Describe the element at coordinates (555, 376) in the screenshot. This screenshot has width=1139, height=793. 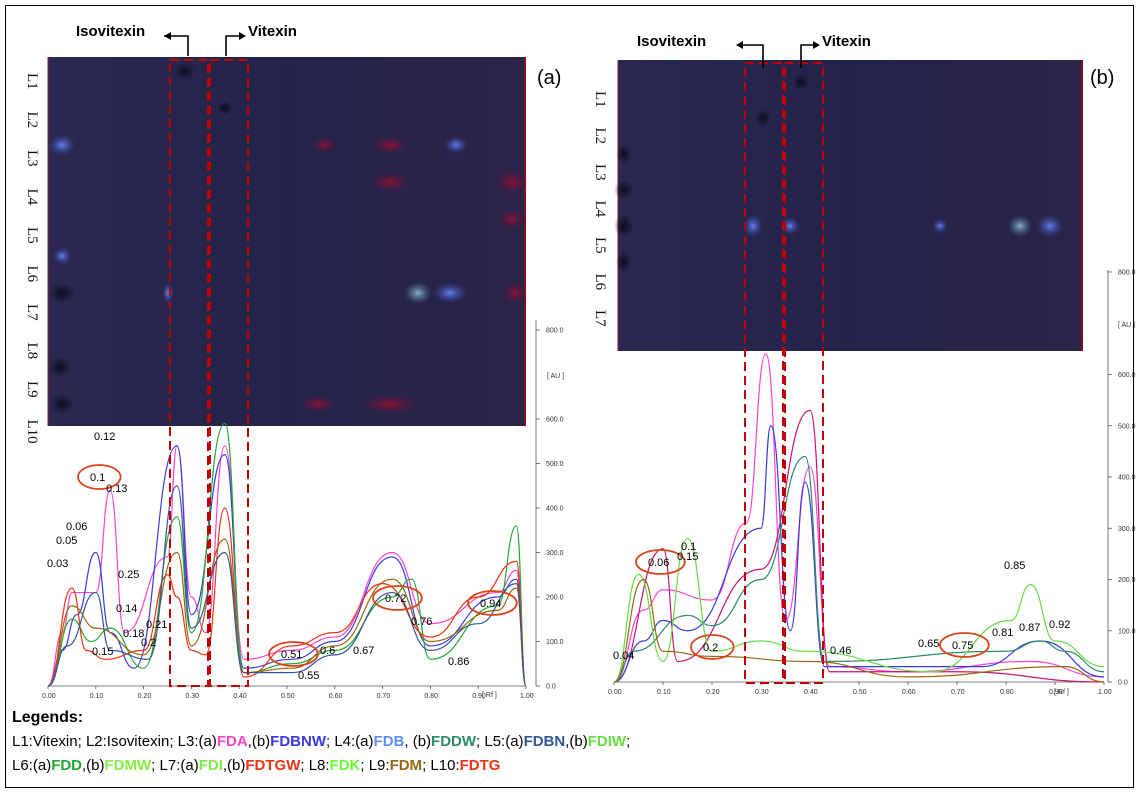
I see `au-label-a: [ AU ]` at that location.